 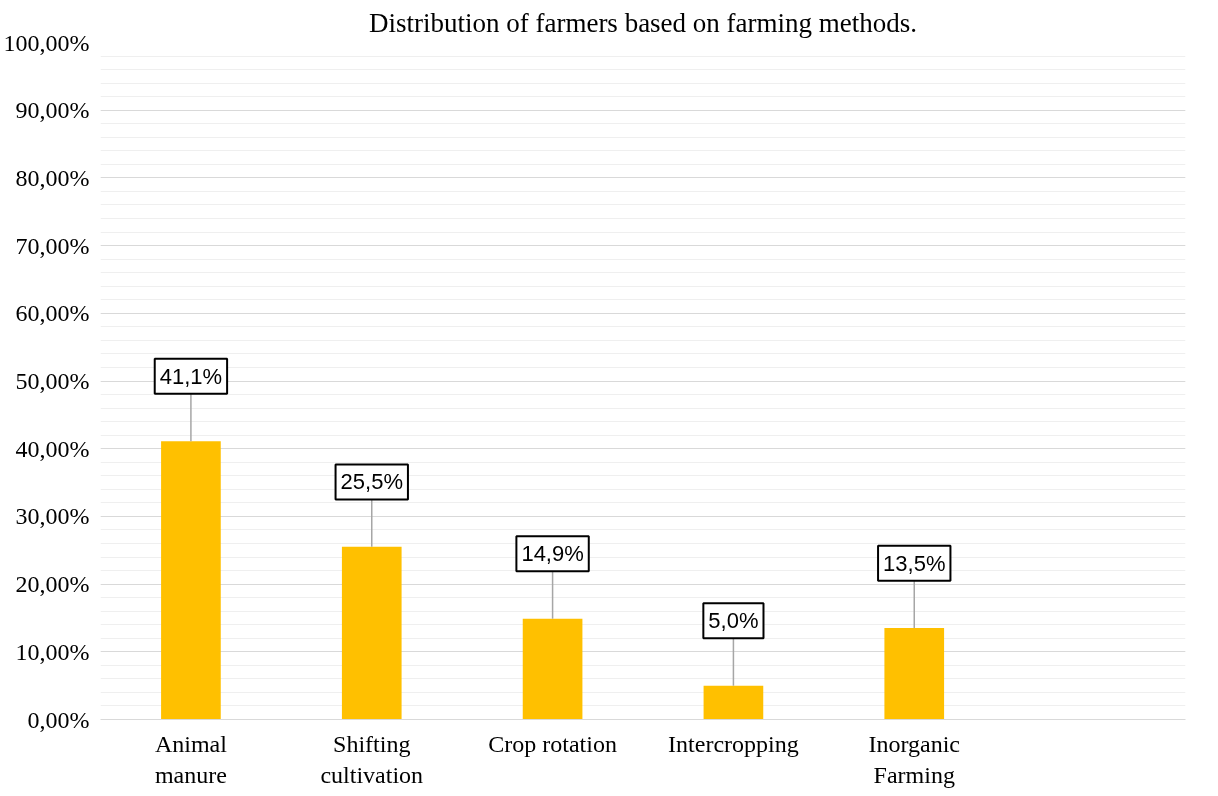 What do you see at coordinates (52, 381) in the screenshot?
I see `y-tick-label: 50,00%` at bounding box center [52, 381].